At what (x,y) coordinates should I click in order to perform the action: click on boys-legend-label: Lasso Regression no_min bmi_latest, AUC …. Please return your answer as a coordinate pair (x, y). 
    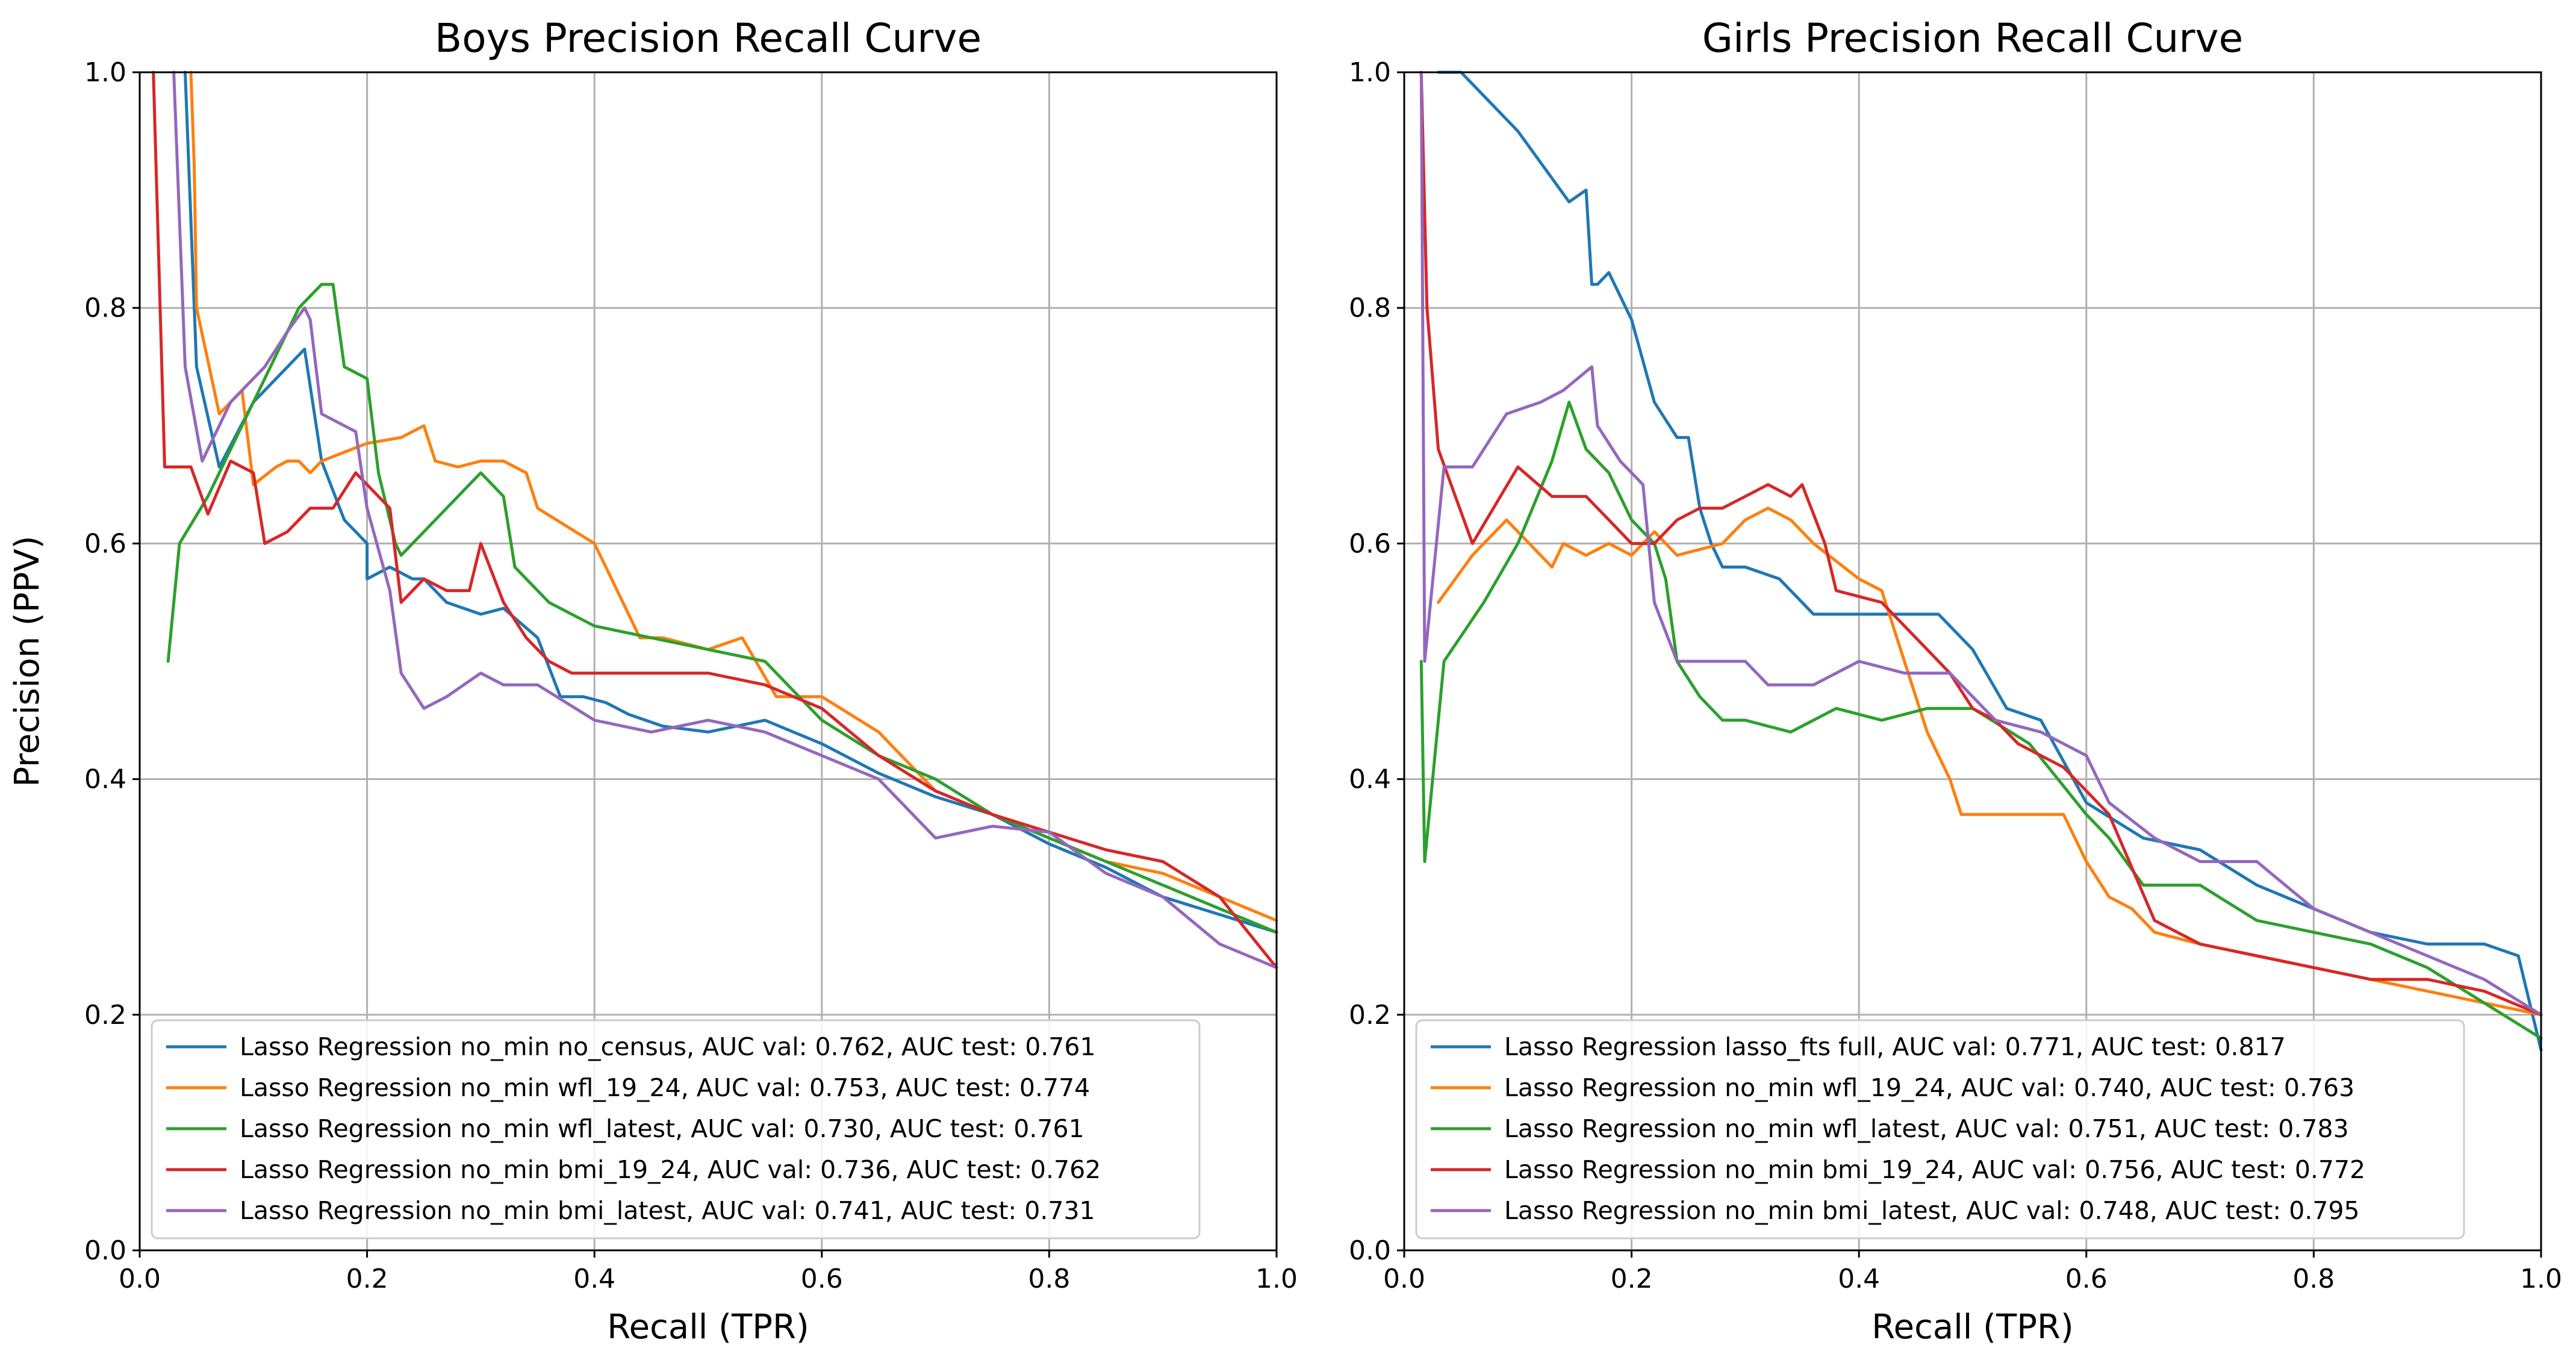
    Looking at the image, I should click on (668, 1210).